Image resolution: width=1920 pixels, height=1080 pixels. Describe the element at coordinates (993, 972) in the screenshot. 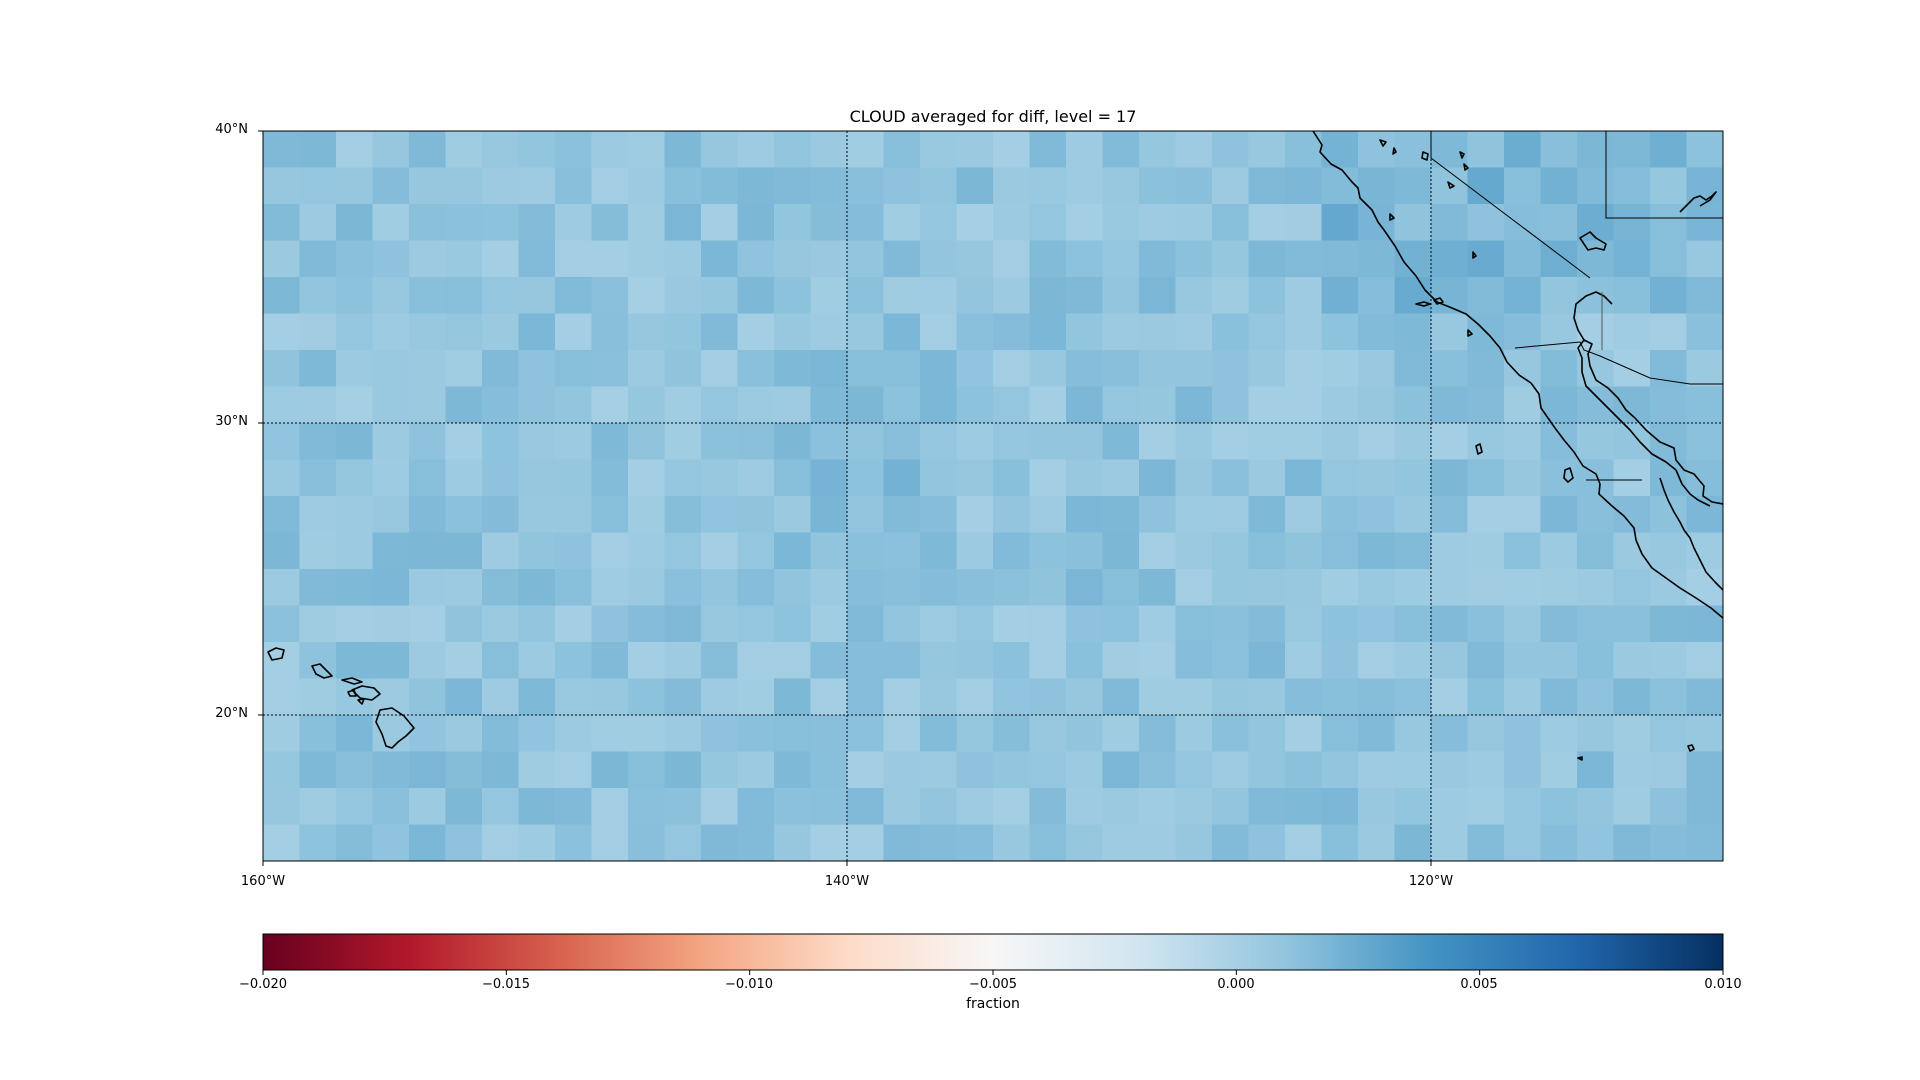

I see `colorbar-ticks` at that location.